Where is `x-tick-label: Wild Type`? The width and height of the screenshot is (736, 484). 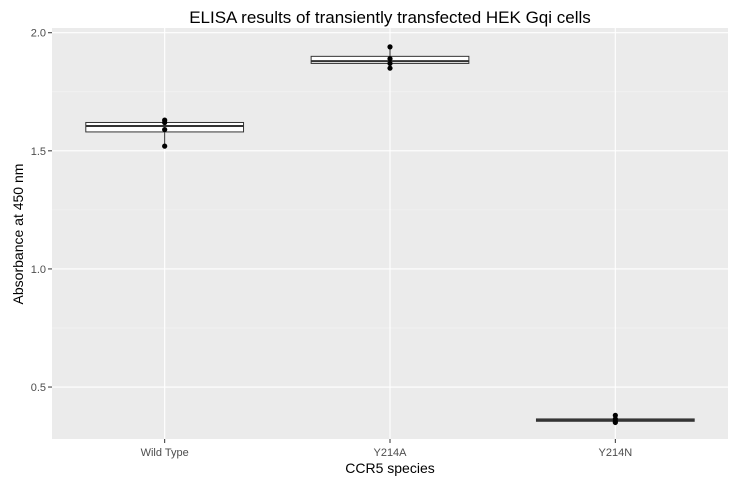
x-tick-label: Wild Type is located at coordinates (165, 453).